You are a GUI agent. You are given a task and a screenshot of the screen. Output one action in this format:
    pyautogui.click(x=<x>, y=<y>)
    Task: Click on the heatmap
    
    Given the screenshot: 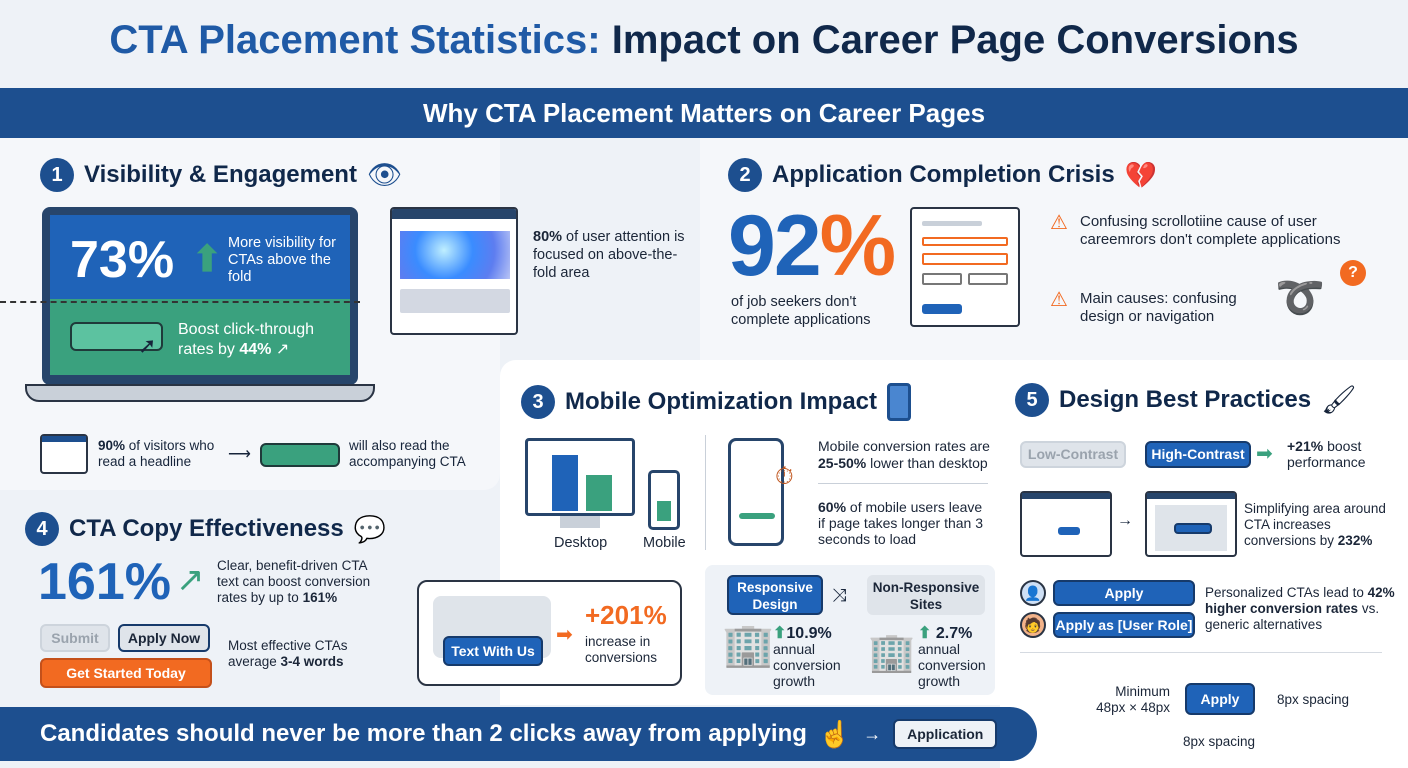 What is the action you would take?
    pyautogui.click(x=455, y=255)
    